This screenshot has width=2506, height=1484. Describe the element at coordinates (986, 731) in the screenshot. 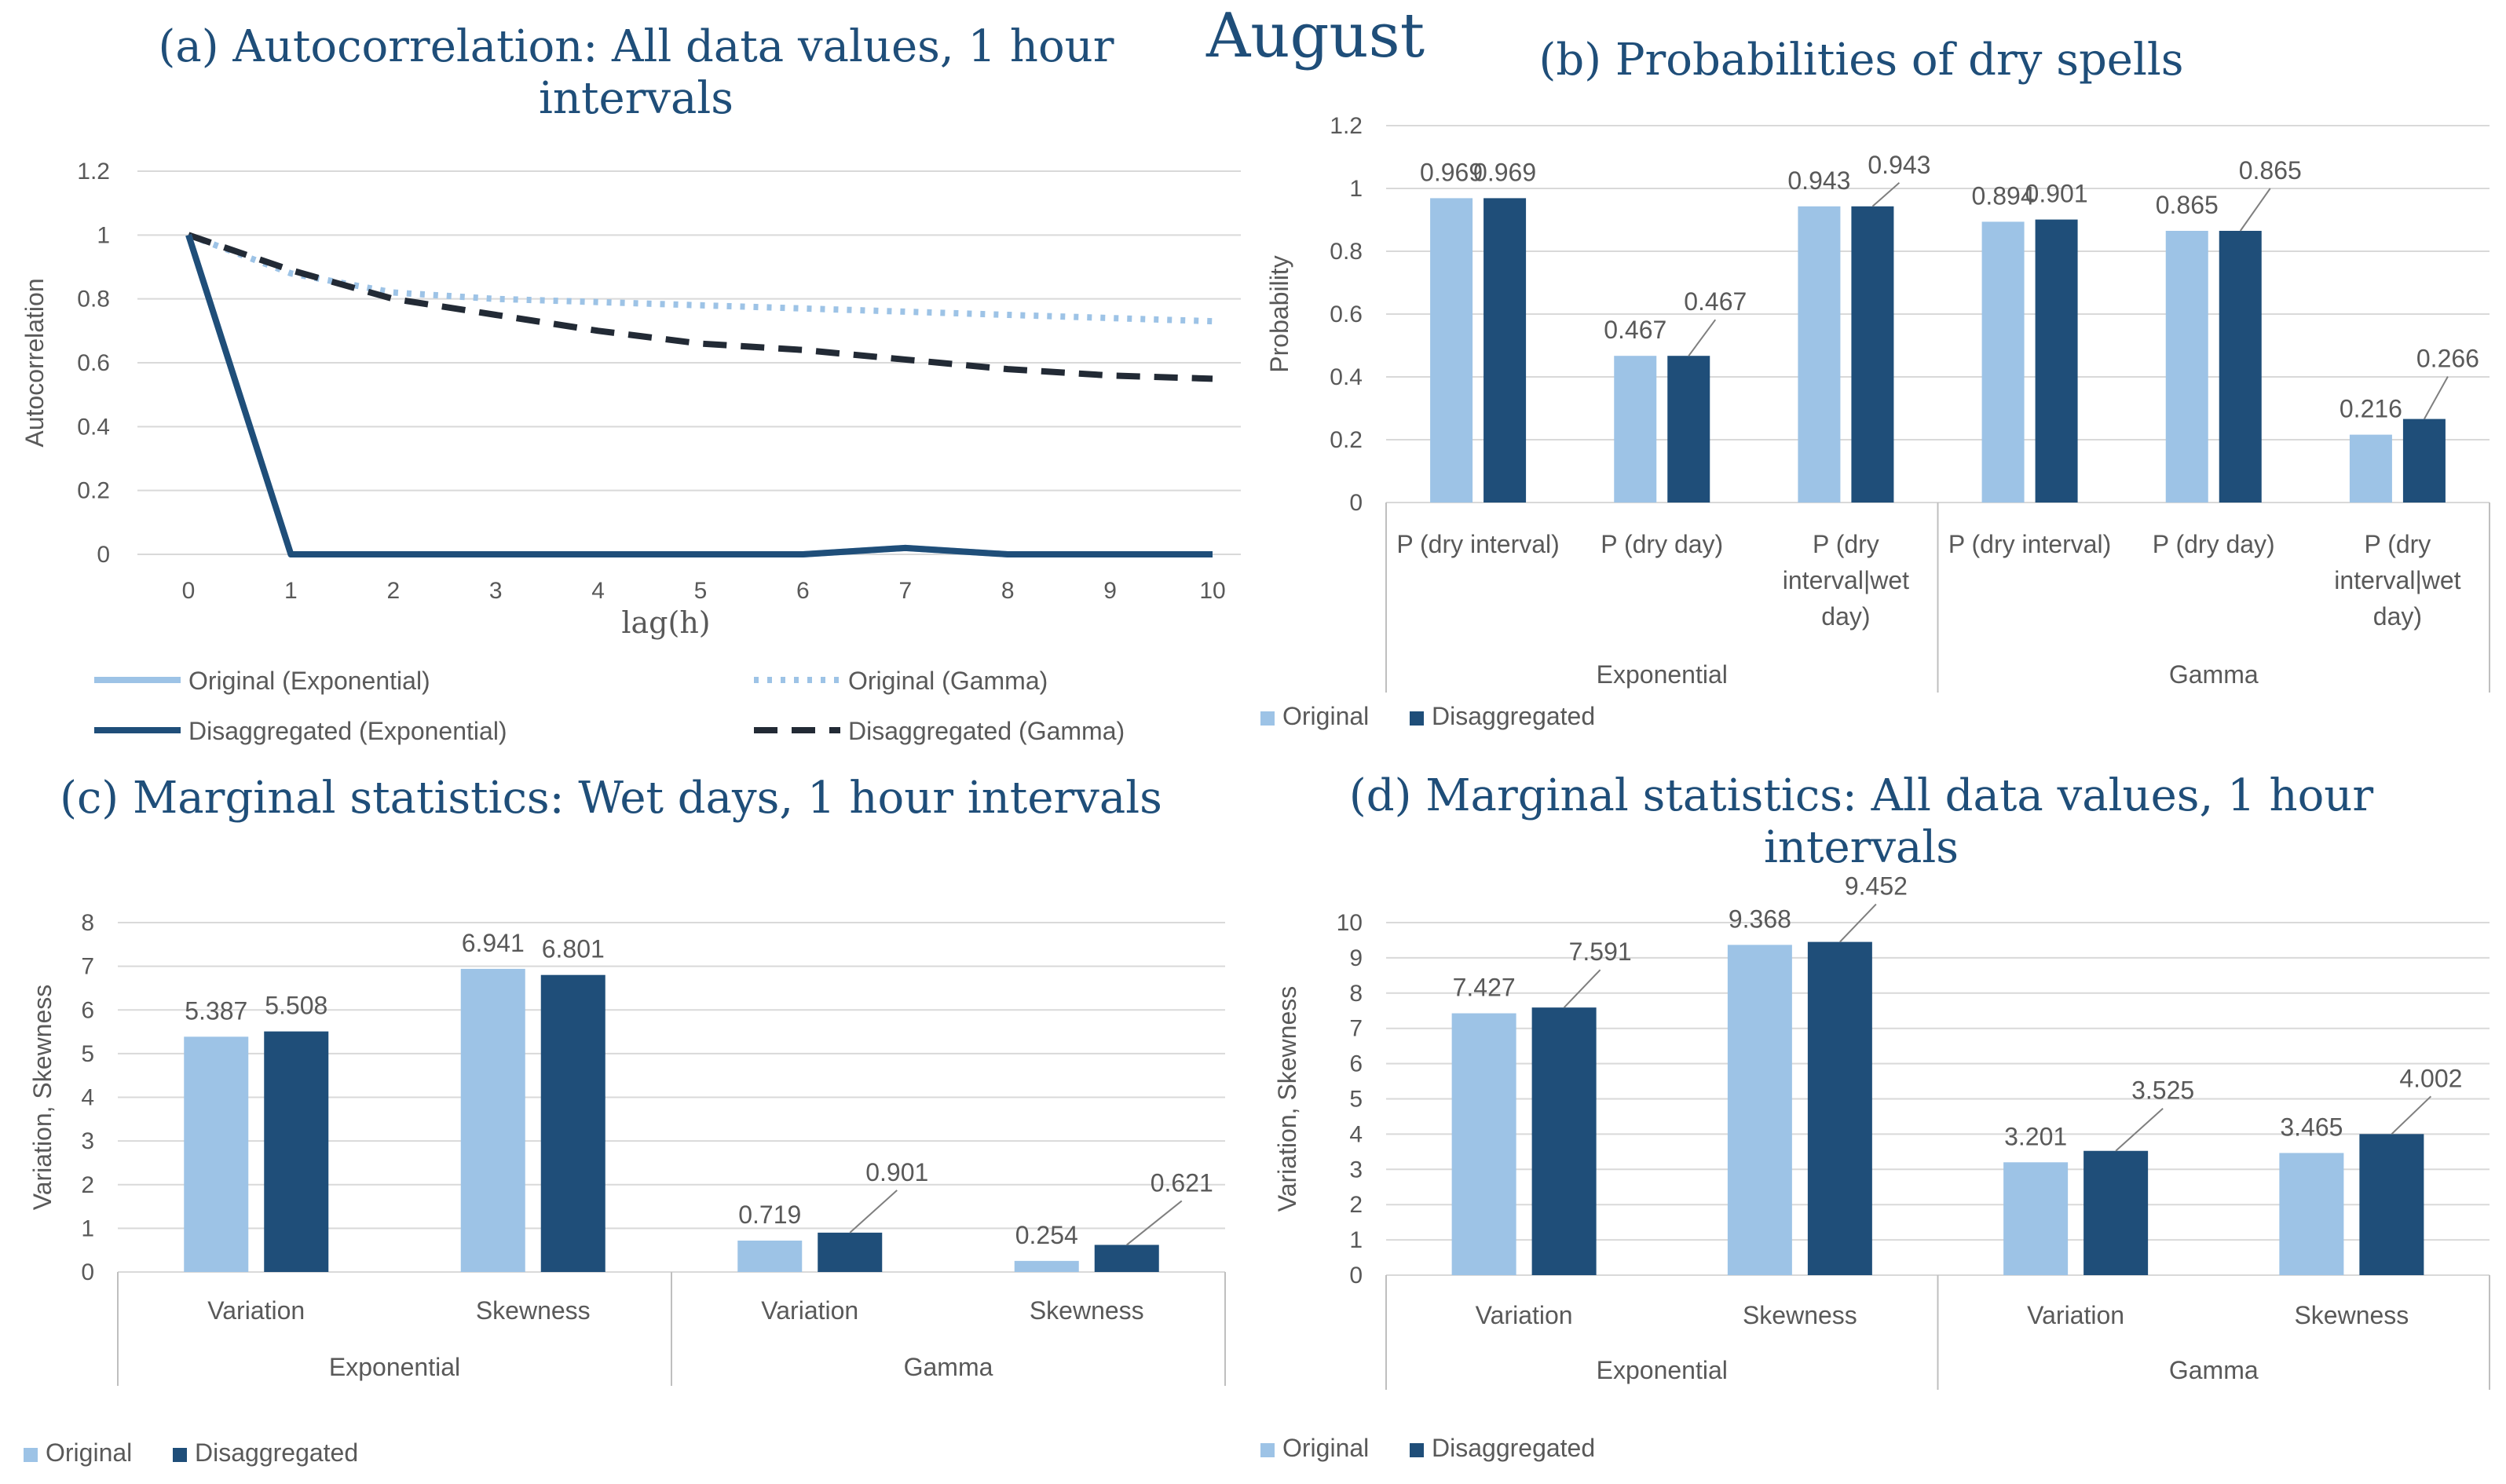

I see `legend-label: Disaggregated (Gamma)` at that location.